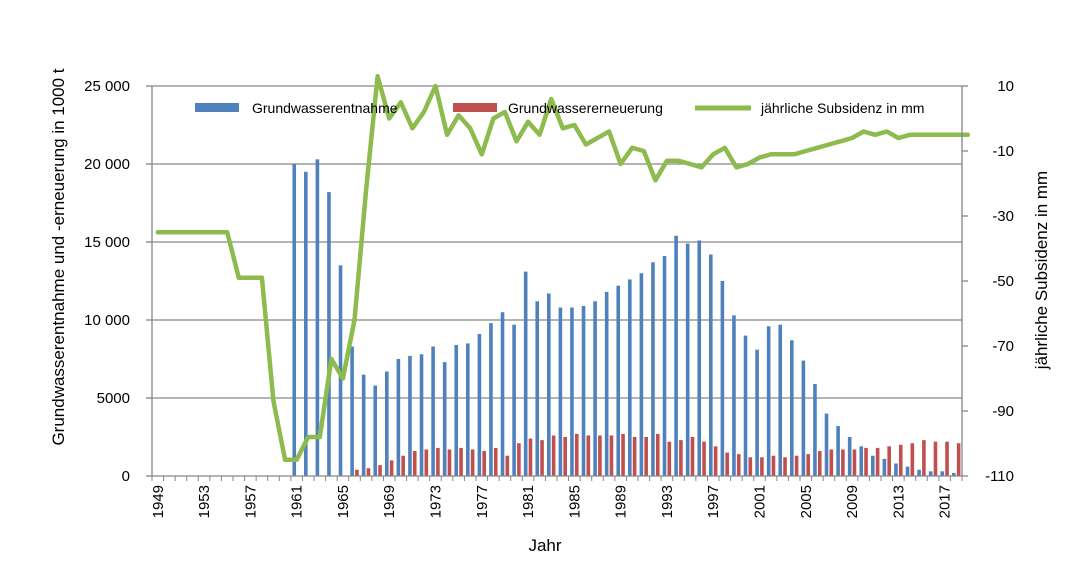  I want to click on bar-grundwassererneuerung-1974, so click(449, 462).